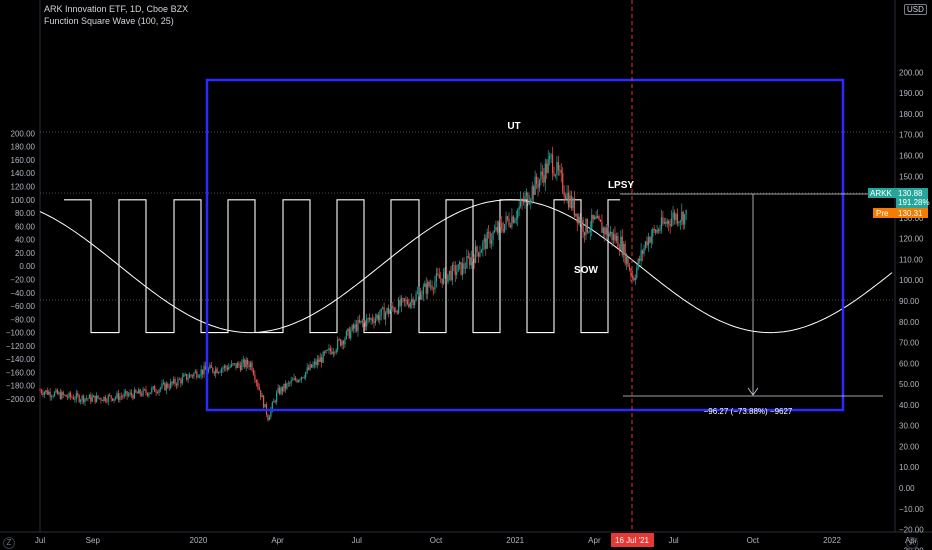  Describe the element at coordinates (911, 176) in the screenshot. I see `right-tick-label: 150.00` at that location.